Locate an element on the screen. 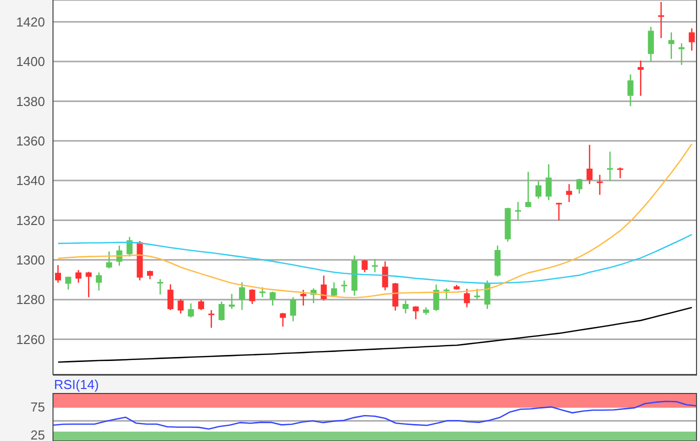 The image size is (700, 441). y-tick-label: 25 is located at coordinates (37, 434).